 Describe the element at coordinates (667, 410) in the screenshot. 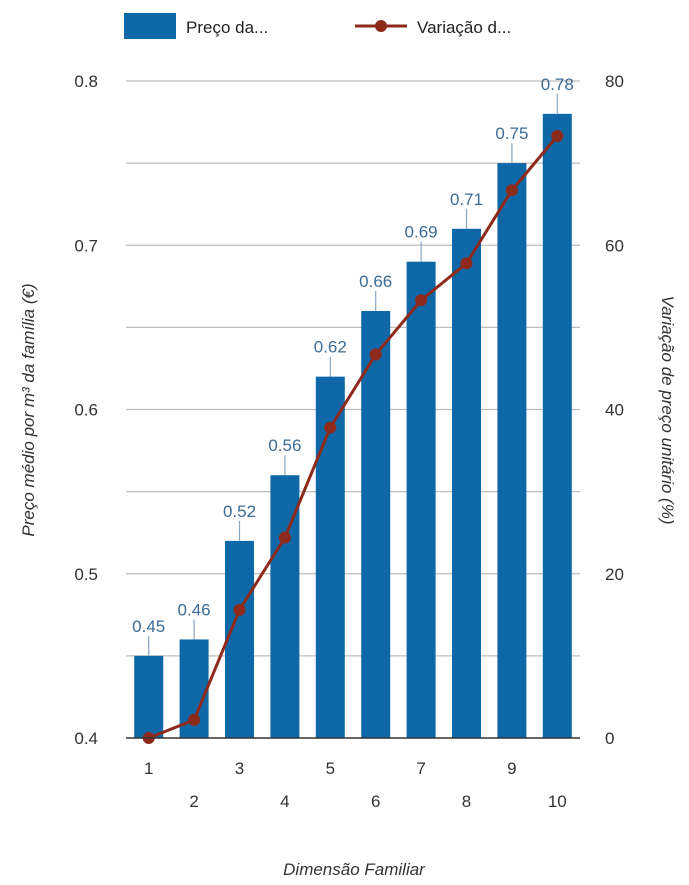

I see `right-axis-title: Variação de preço unitário (%)` at that location.